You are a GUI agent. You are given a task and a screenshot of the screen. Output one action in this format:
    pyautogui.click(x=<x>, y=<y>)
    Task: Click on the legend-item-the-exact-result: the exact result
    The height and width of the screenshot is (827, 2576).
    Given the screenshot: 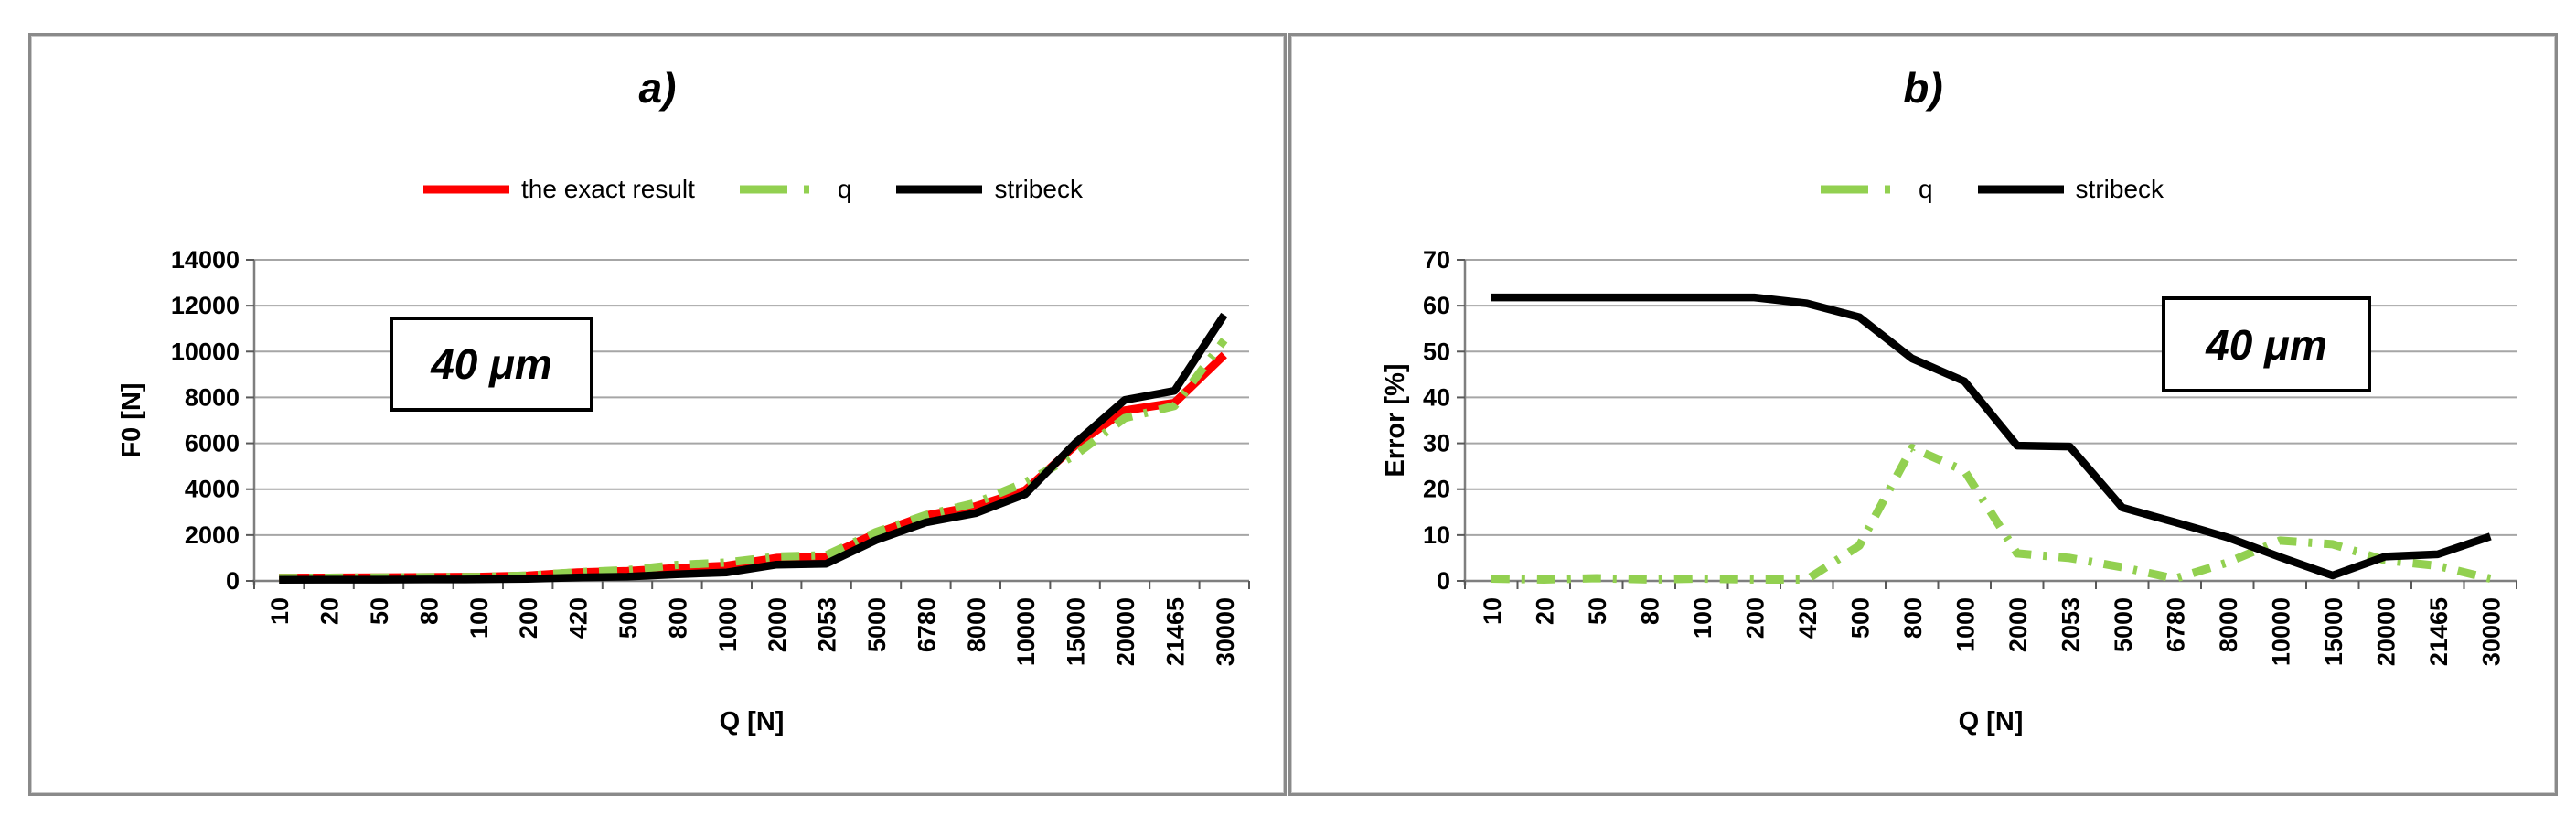 What is the action you would take?
    pyautogui.click(x=558, y=189)
    